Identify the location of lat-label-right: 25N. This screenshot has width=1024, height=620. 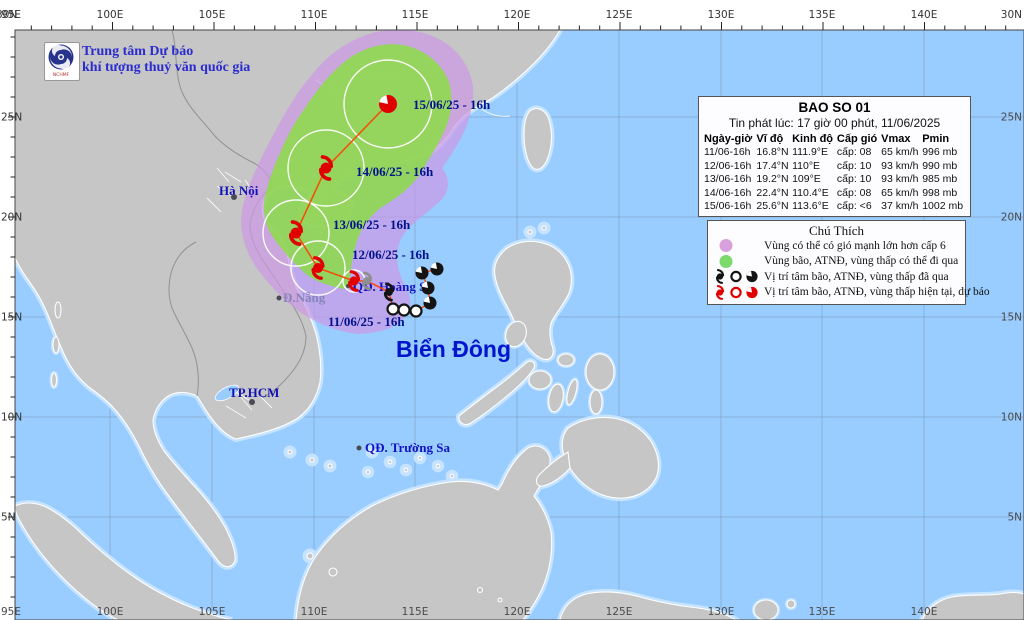
(1011, 118).